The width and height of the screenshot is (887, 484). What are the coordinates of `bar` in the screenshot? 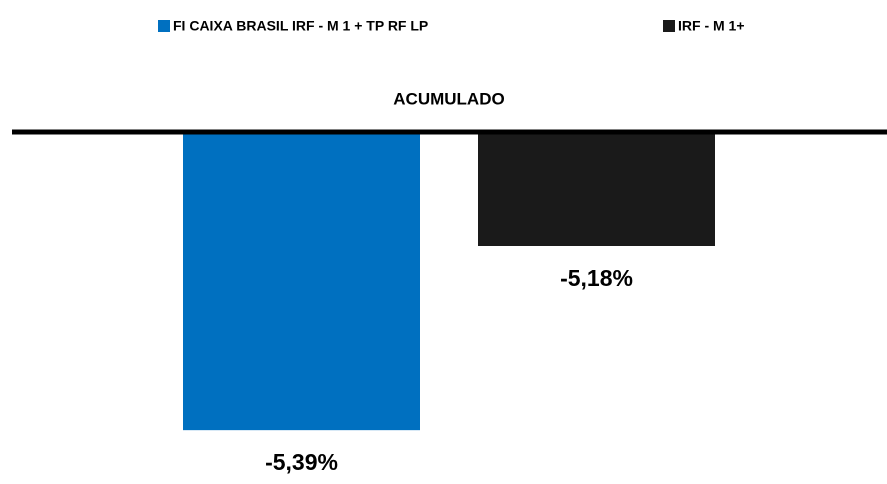 It's located at (596, 189).